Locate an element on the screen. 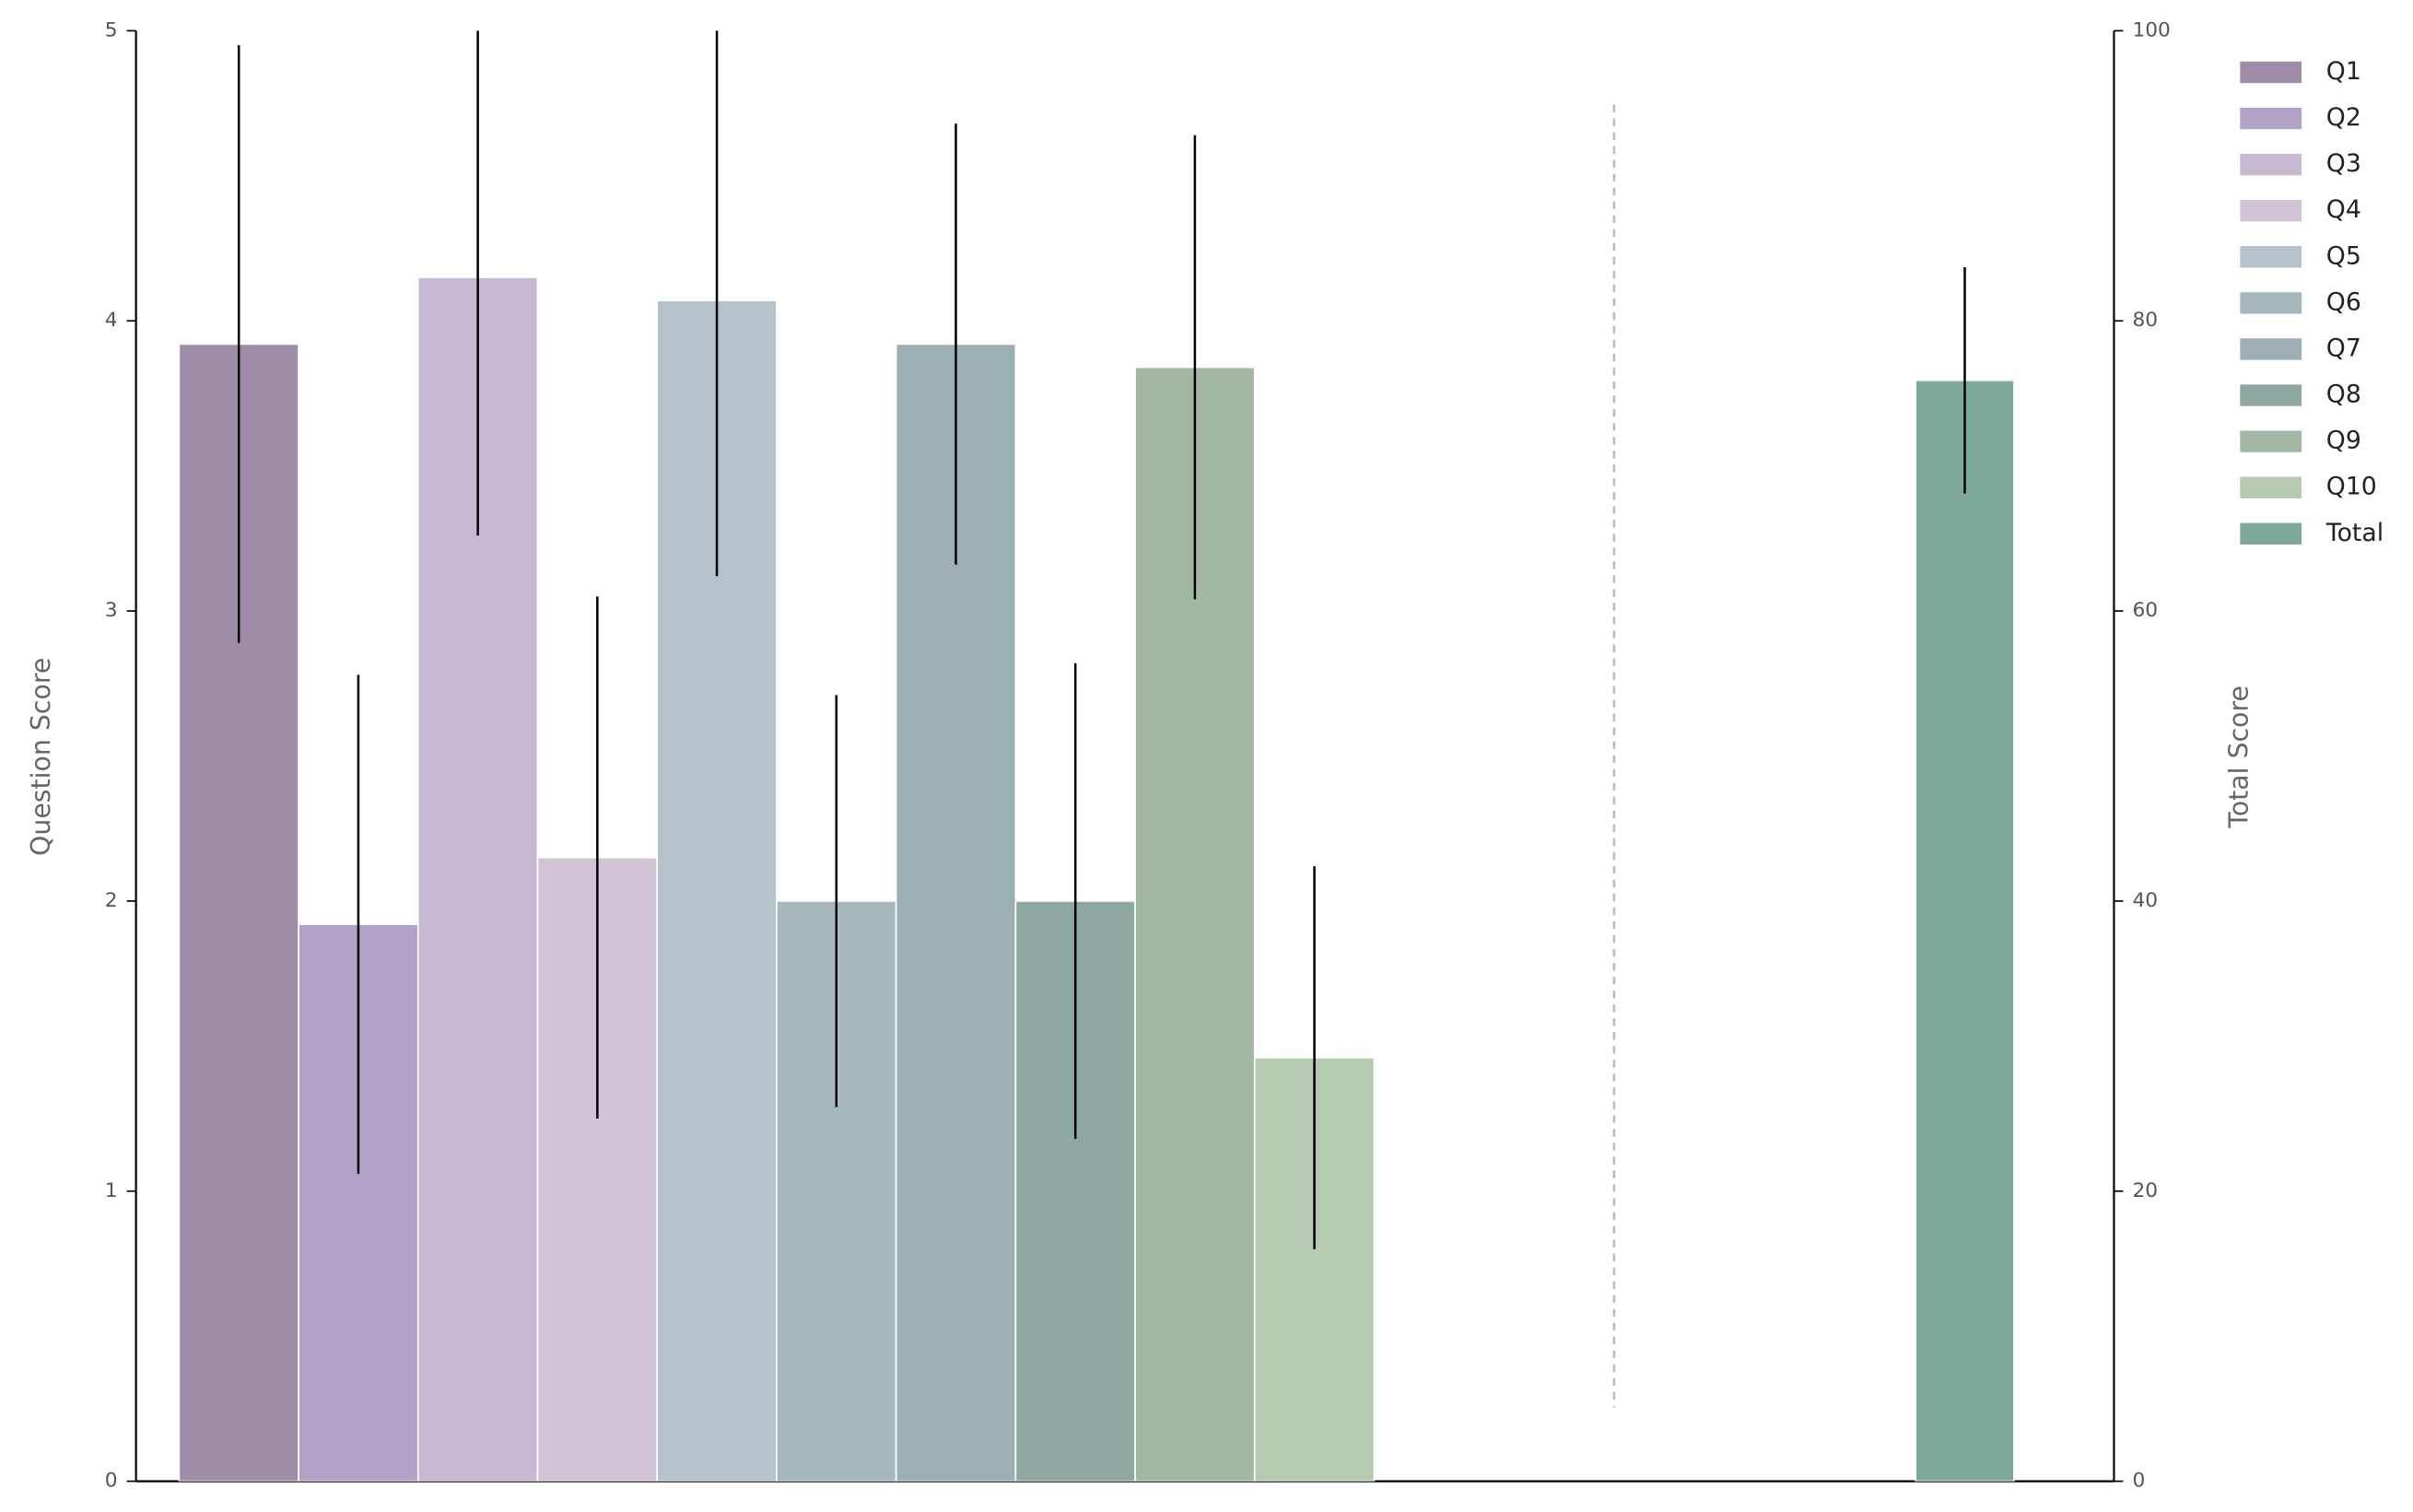 Image resolution: width=2413 pixels, height=1512 pixels. legend-label: Q10 is located at coordinates (2351, 487).